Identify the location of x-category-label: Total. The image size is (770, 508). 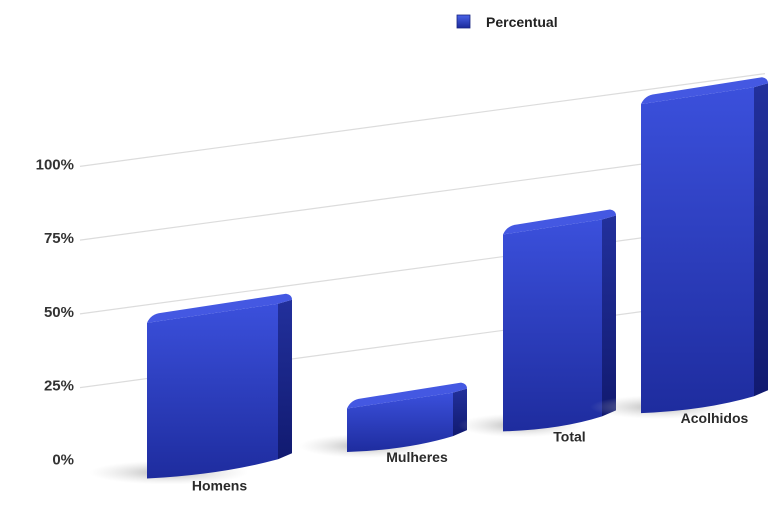
(569, 436).